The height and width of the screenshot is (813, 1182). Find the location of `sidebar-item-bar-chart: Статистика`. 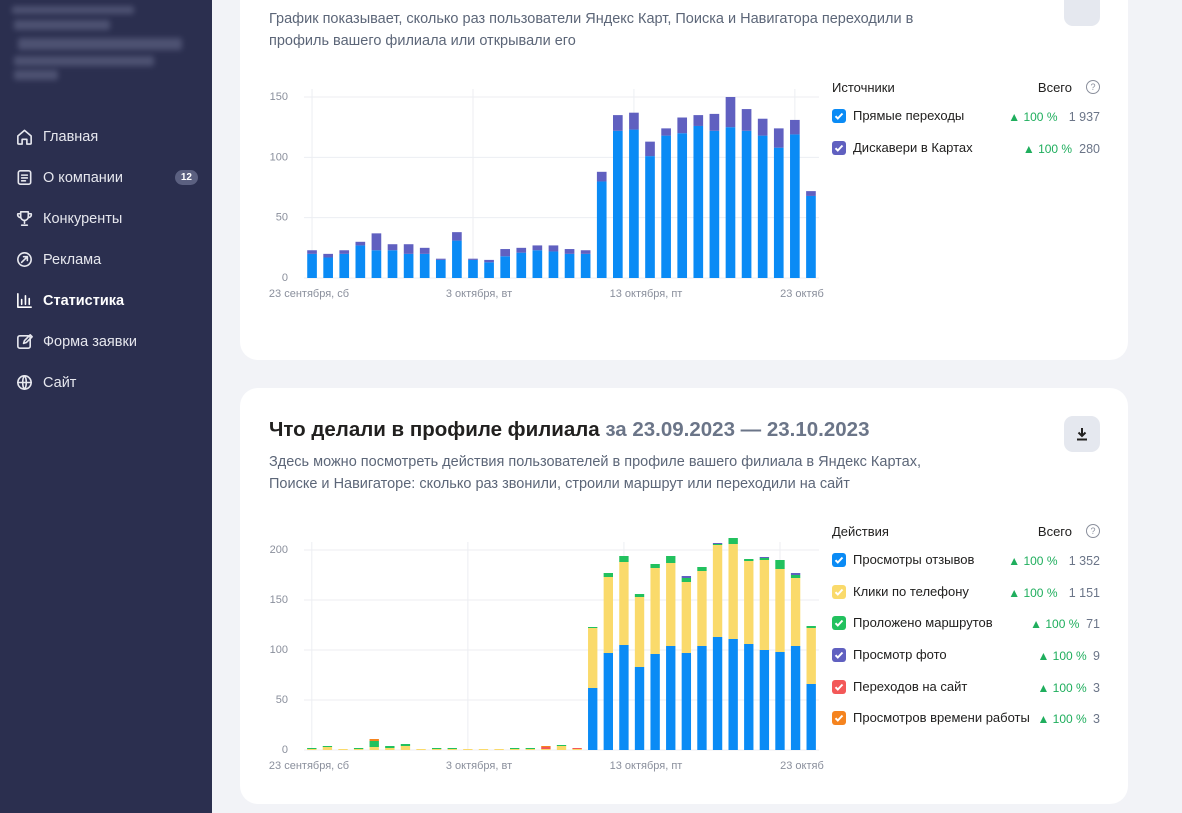

sidebar-item-bar-chart: Статистика is located at coordinates (106, 300).